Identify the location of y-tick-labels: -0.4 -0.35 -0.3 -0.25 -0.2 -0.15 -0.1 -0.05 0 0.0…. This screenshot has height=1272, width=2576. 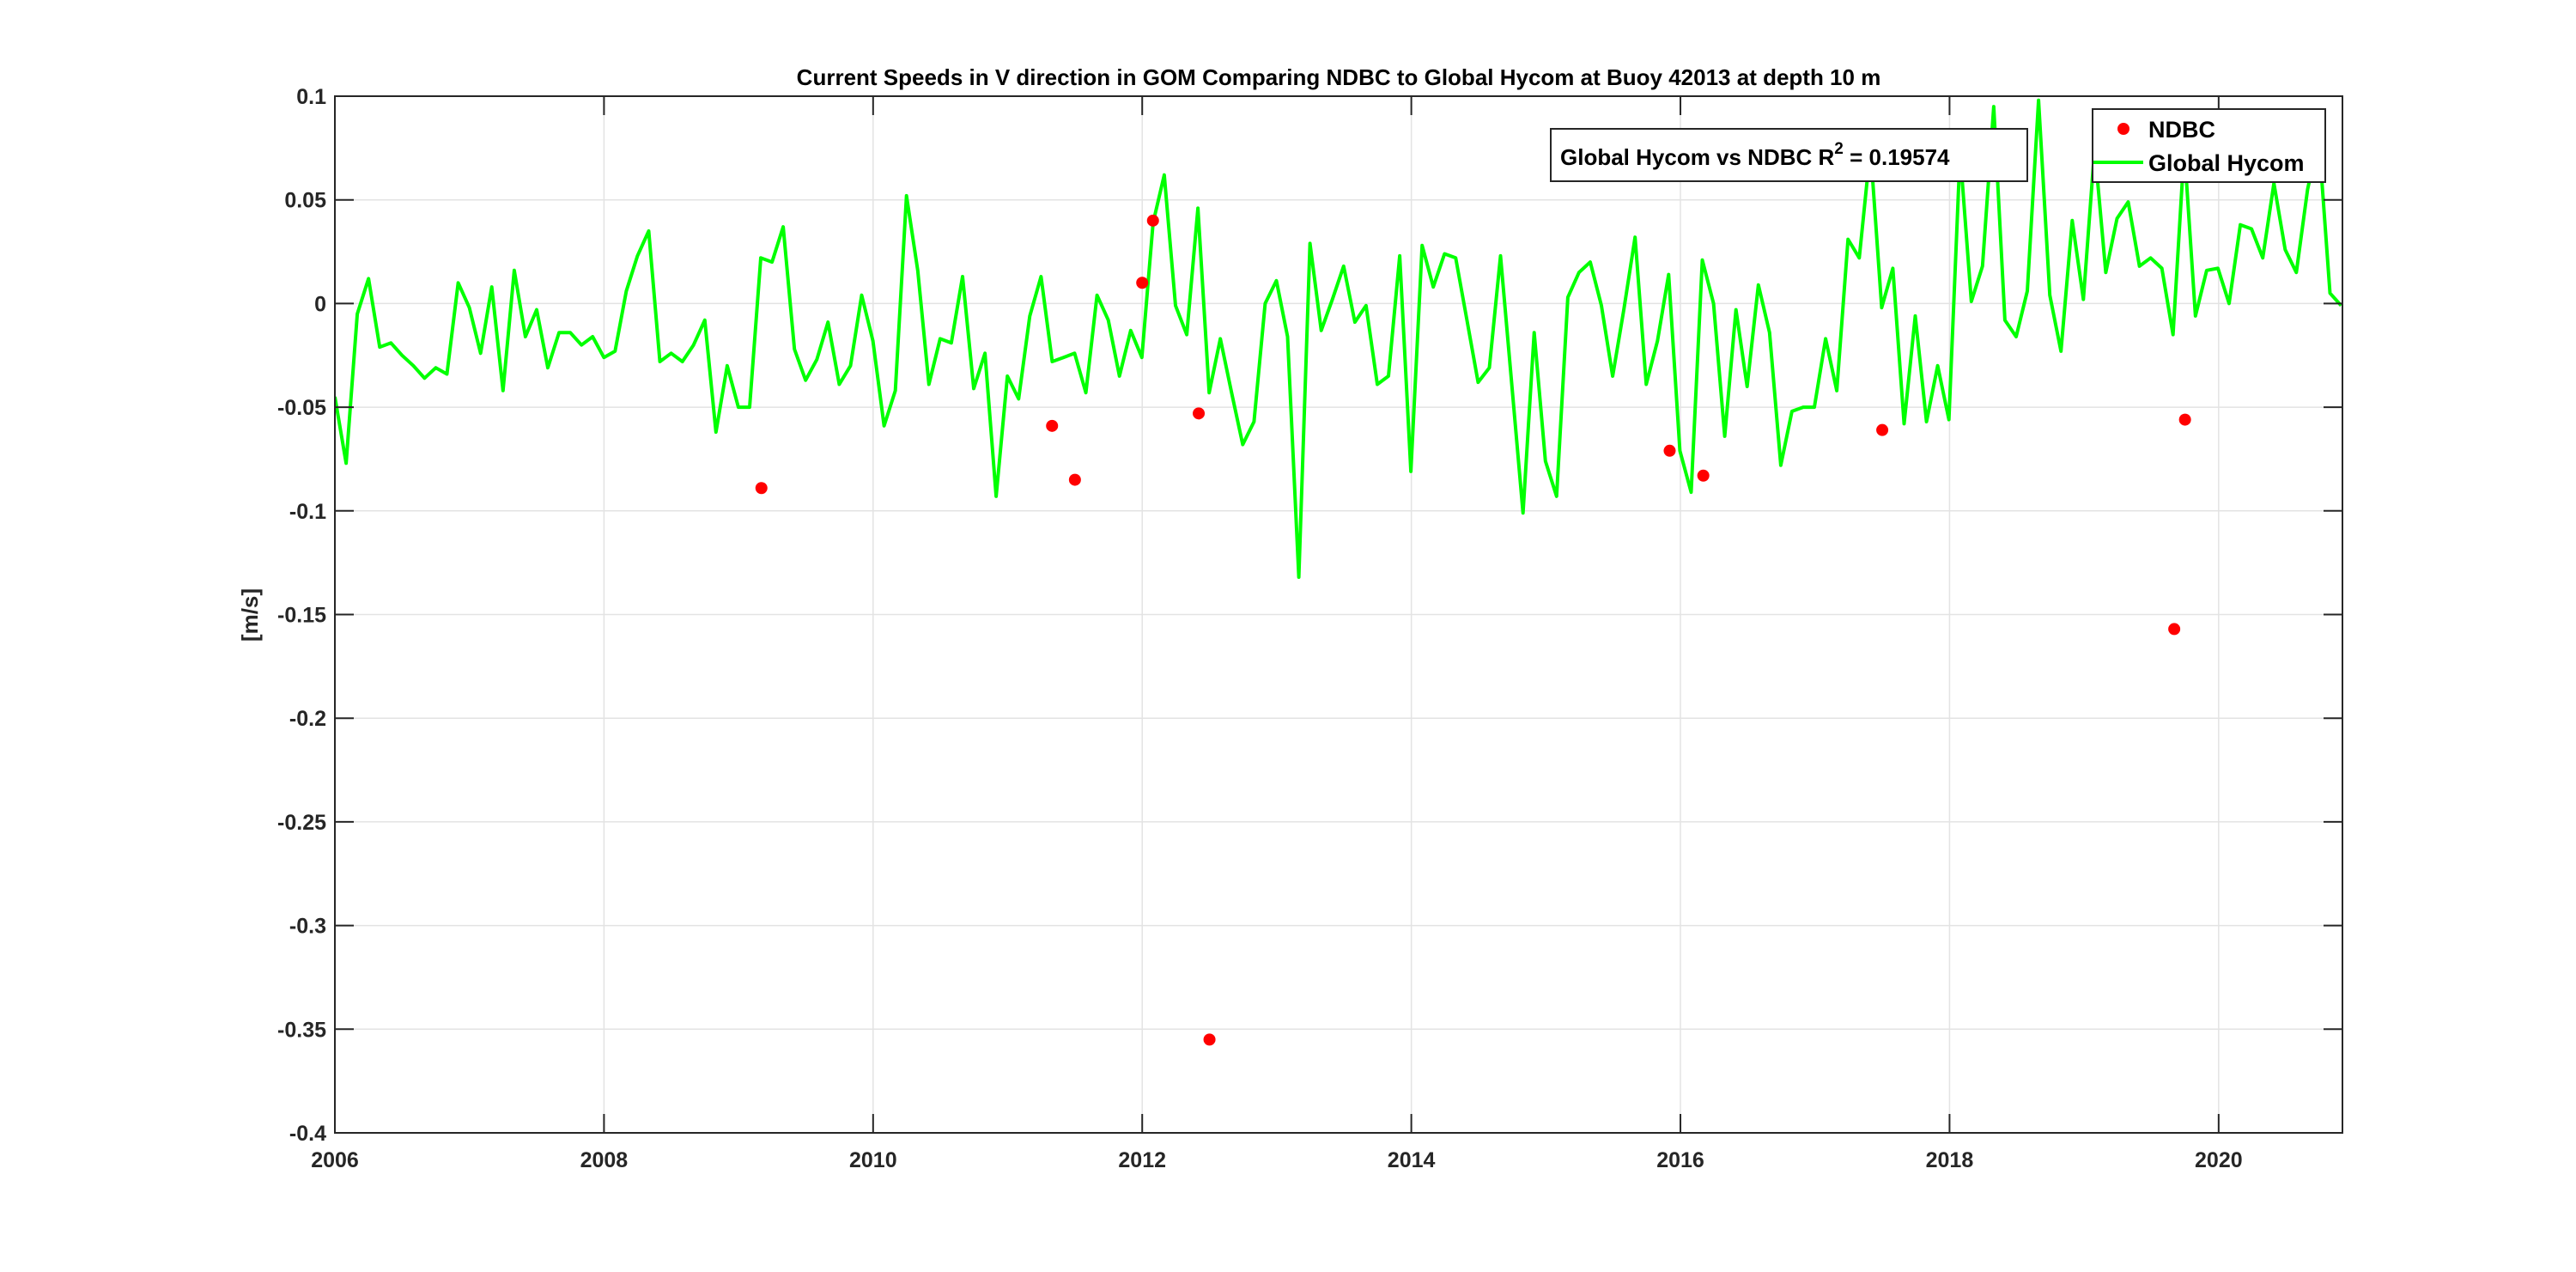
(301, 615).